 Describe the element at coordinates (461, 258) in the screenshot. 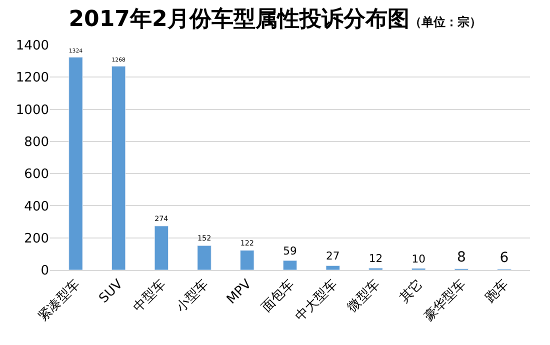

I see `data-label: 8` at that location.